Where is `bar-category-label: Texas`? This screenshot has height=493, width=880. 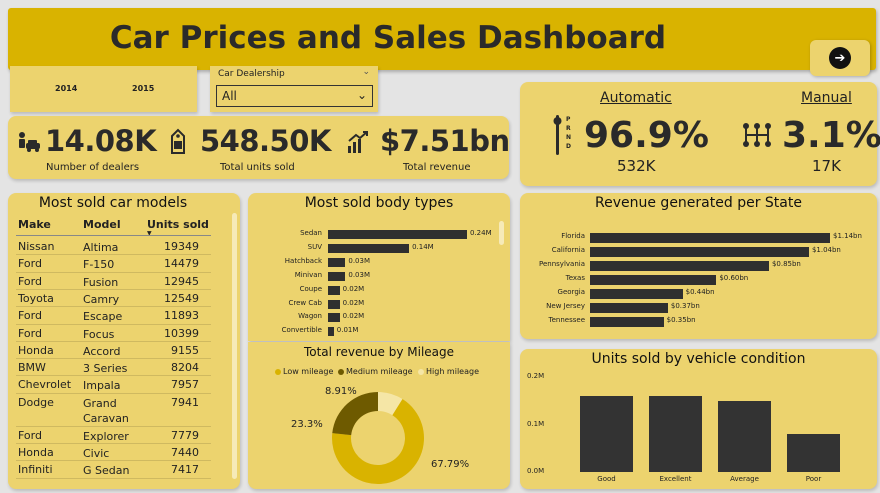
bar-category-label: Texas is located at coordinates (575, 278).